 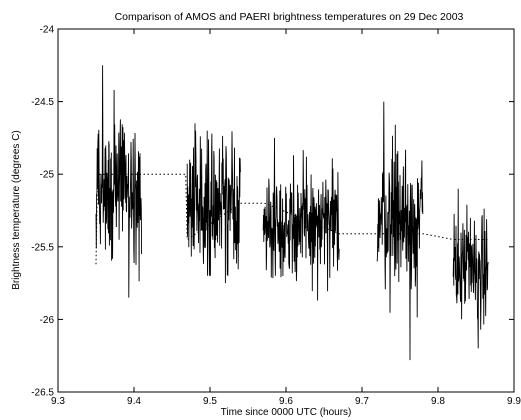 I want to click on x-tick-label: 9.4, so click(x=134, y=401).